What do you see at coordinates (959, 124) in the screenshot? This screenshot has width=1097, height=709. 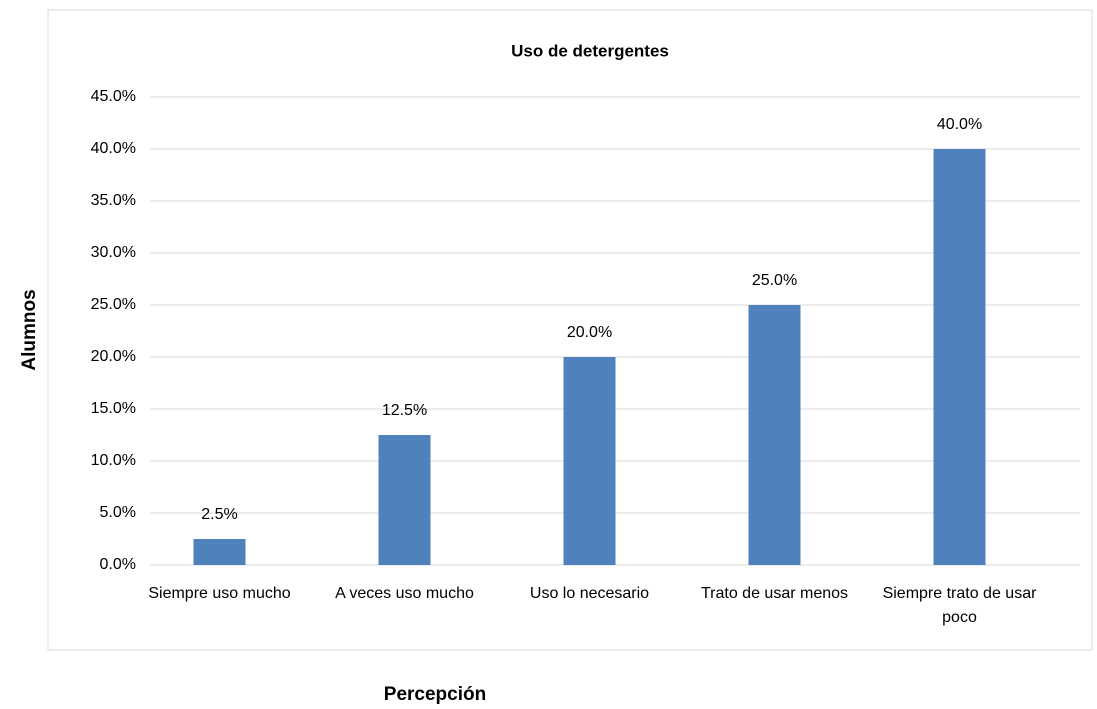 I see `data-label: 40.0%` at bounding box center [959, 124].